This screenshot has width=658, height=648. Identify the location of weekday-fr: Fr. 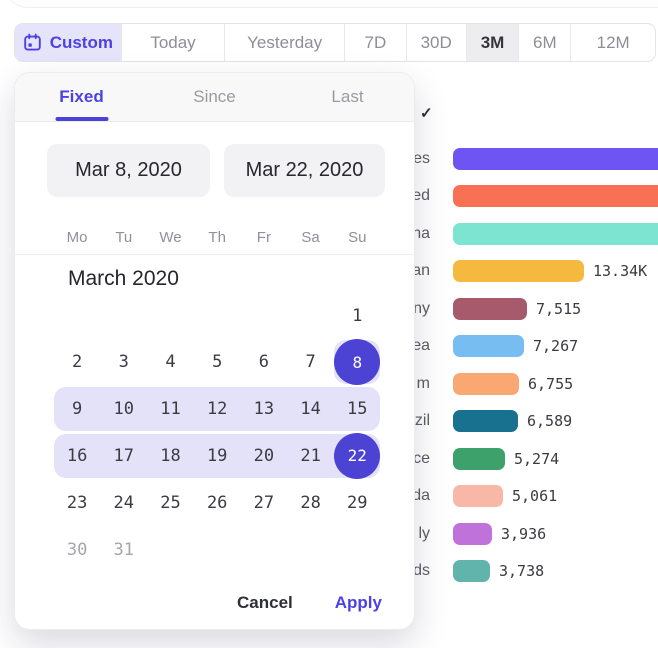
(263, 237).